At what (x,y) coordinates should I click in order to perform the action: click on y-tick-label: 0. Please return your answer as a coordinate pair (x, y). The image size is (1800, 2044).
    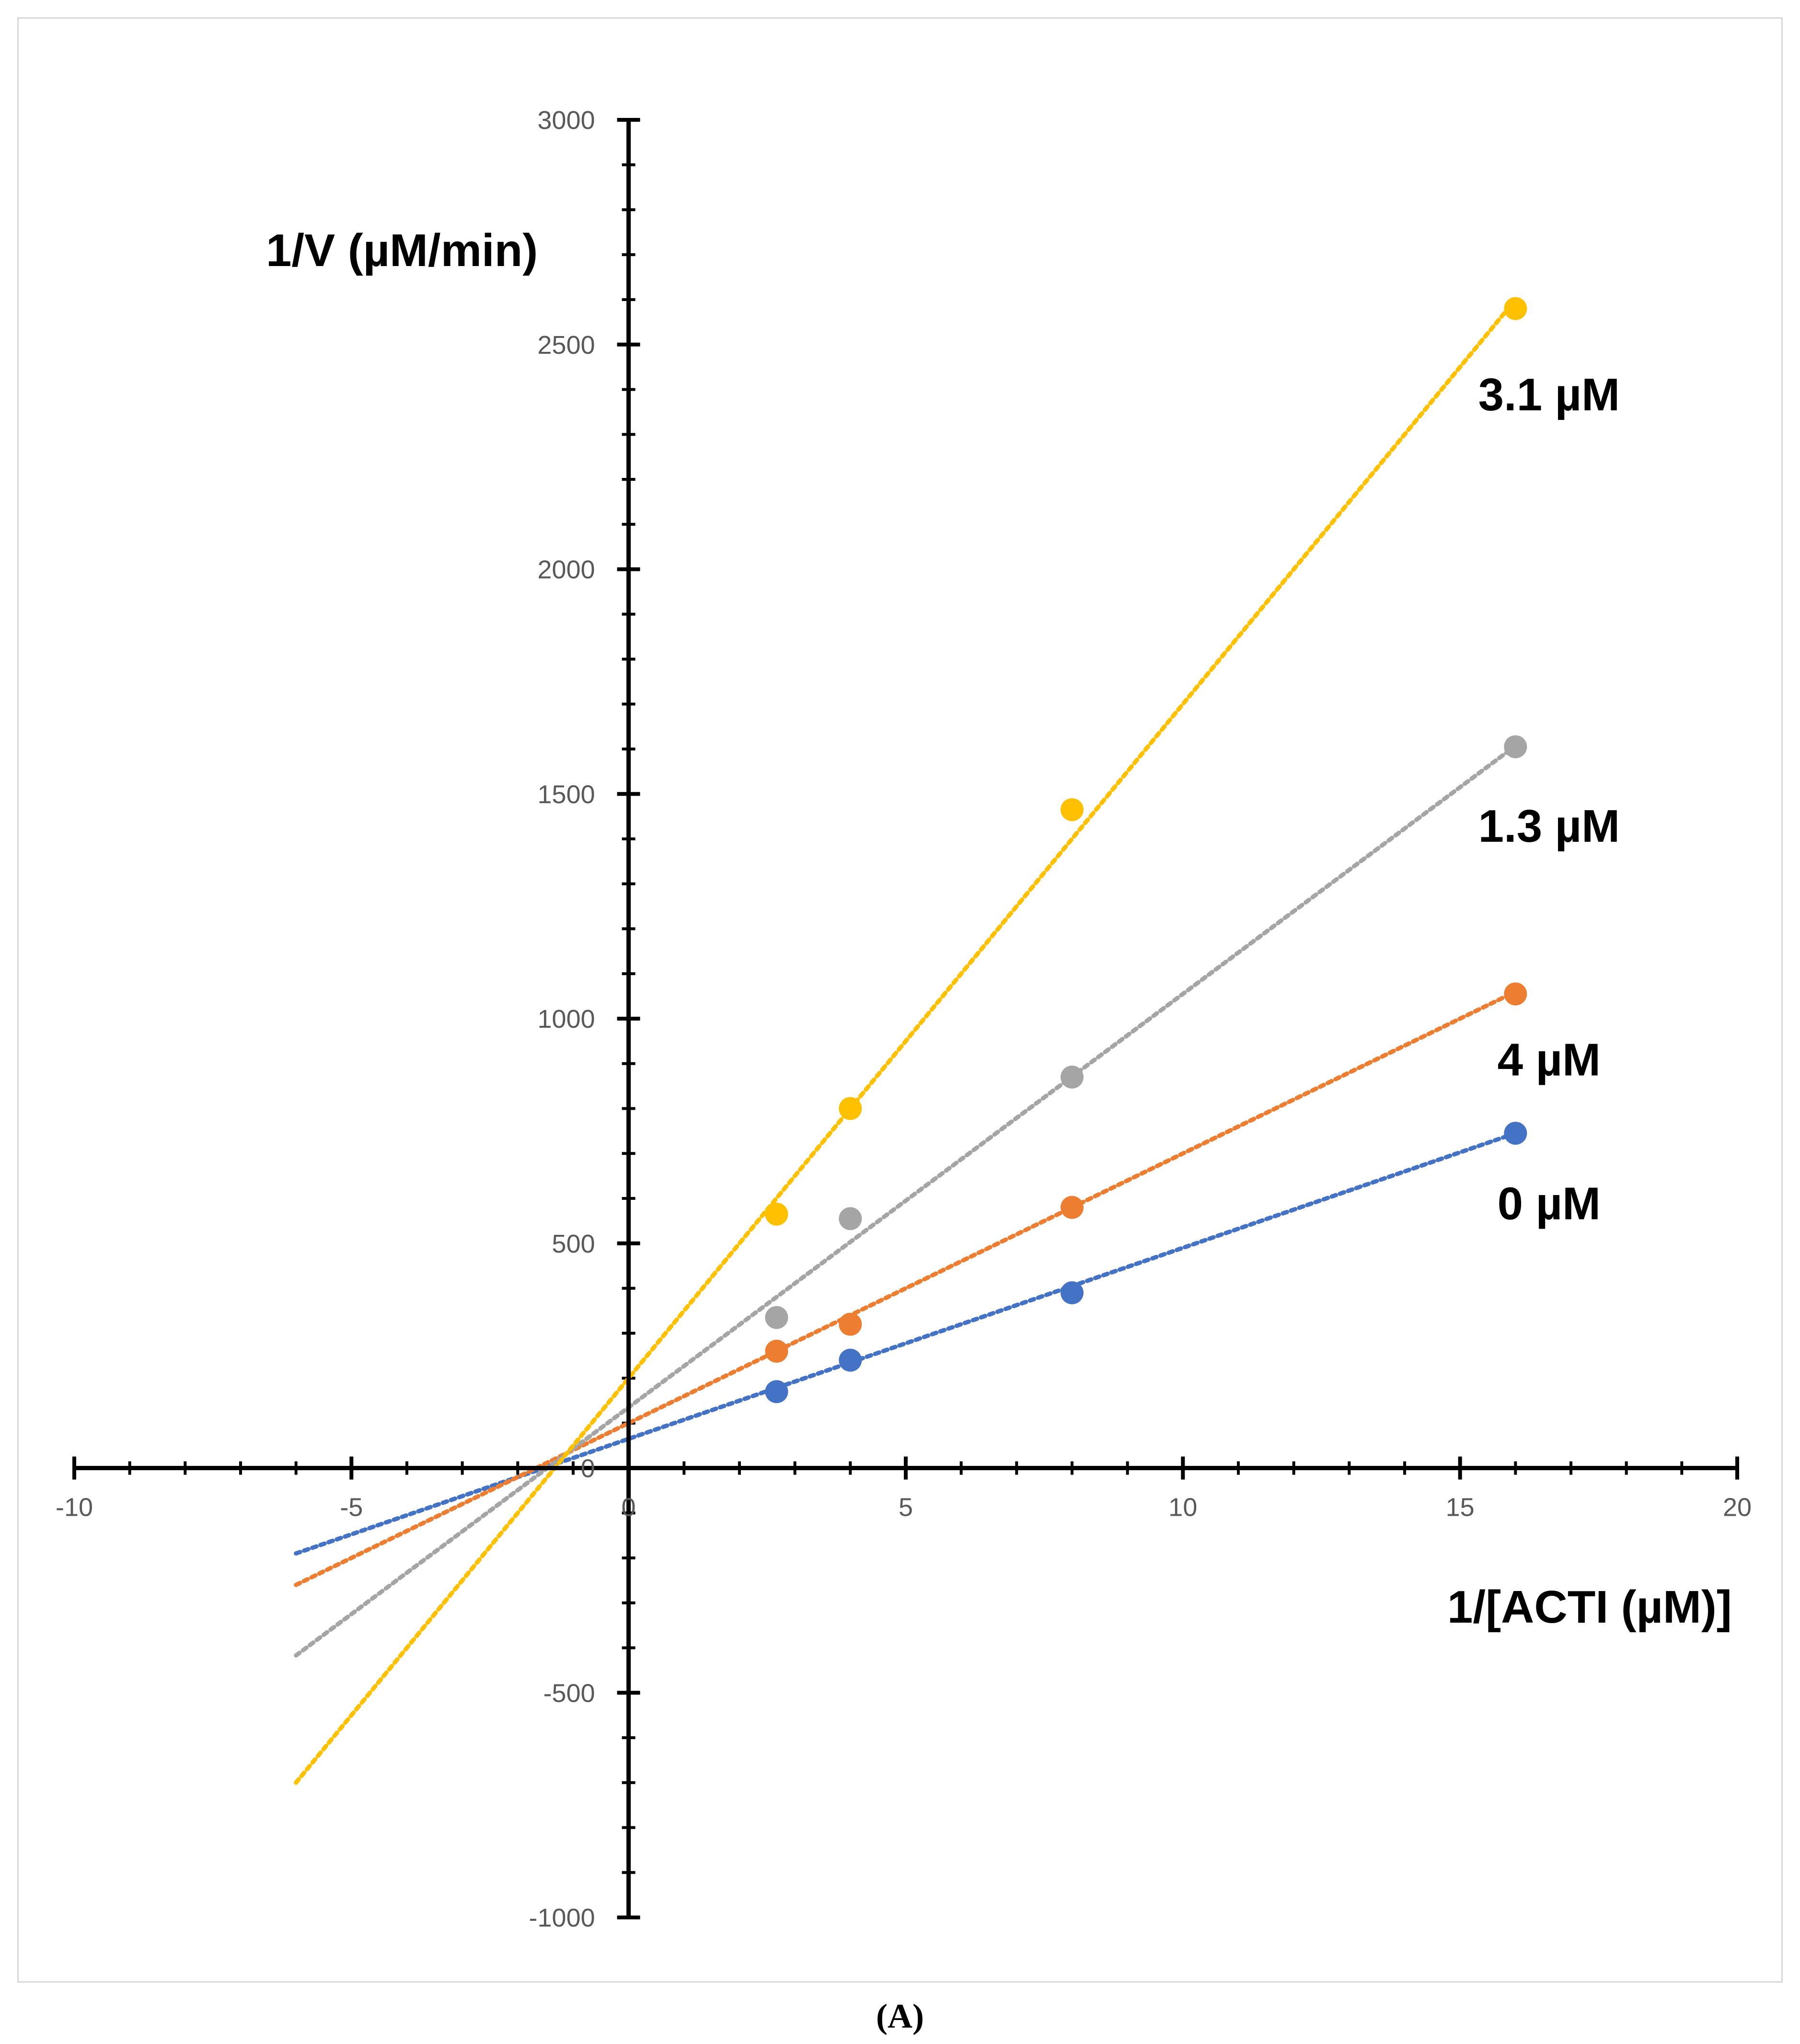
    Looking at the image, I should click on (588, 1468).